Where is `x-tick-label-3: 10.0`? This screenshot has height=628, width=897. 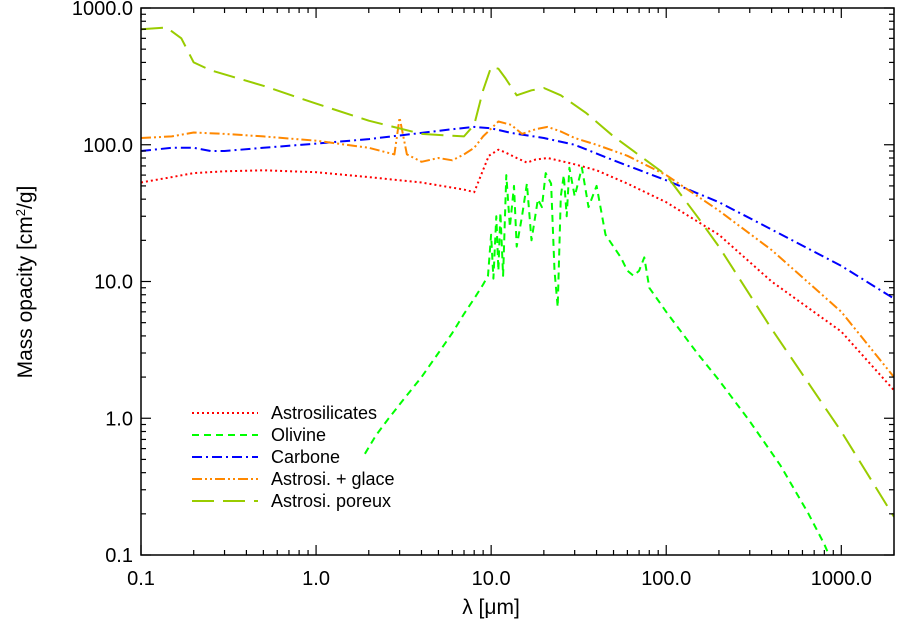
x-tick-label-3: 10.0 is located at coordinates (491, 579).